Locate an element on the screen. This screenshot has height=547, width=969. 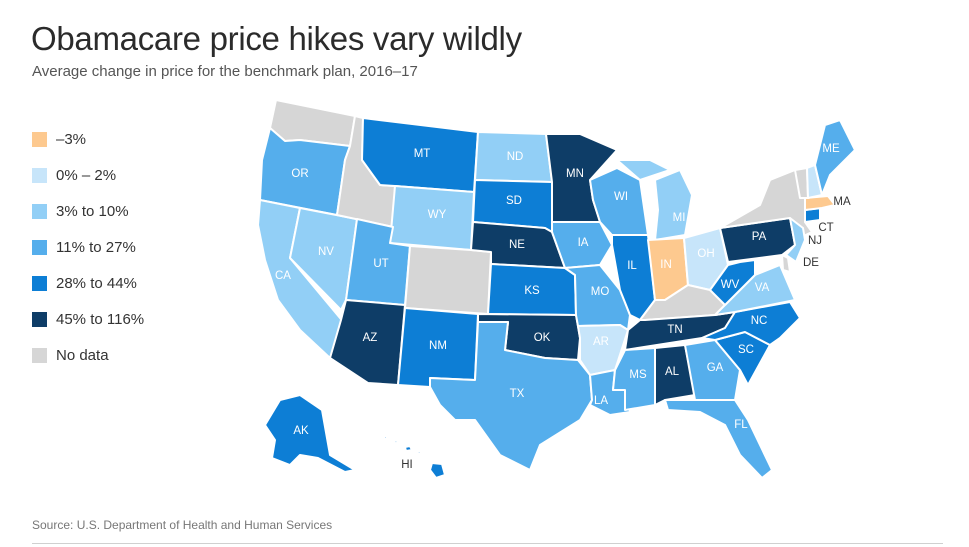
legend-item: 0% – 2% is located at coordinates (88, 175).